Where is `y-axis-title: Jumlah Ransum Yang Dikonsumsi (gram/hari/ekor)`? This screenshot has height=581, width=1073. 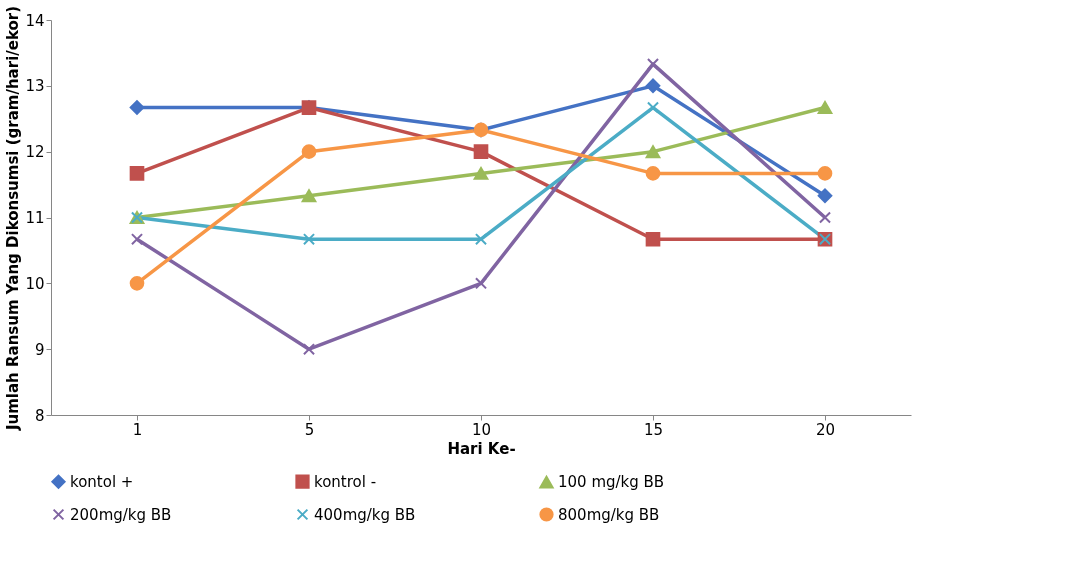 y-axis-title: Jumlah Ransum Yang Dikonsumsi (gram/hari/ekor) is located at coordinates (13, 218).